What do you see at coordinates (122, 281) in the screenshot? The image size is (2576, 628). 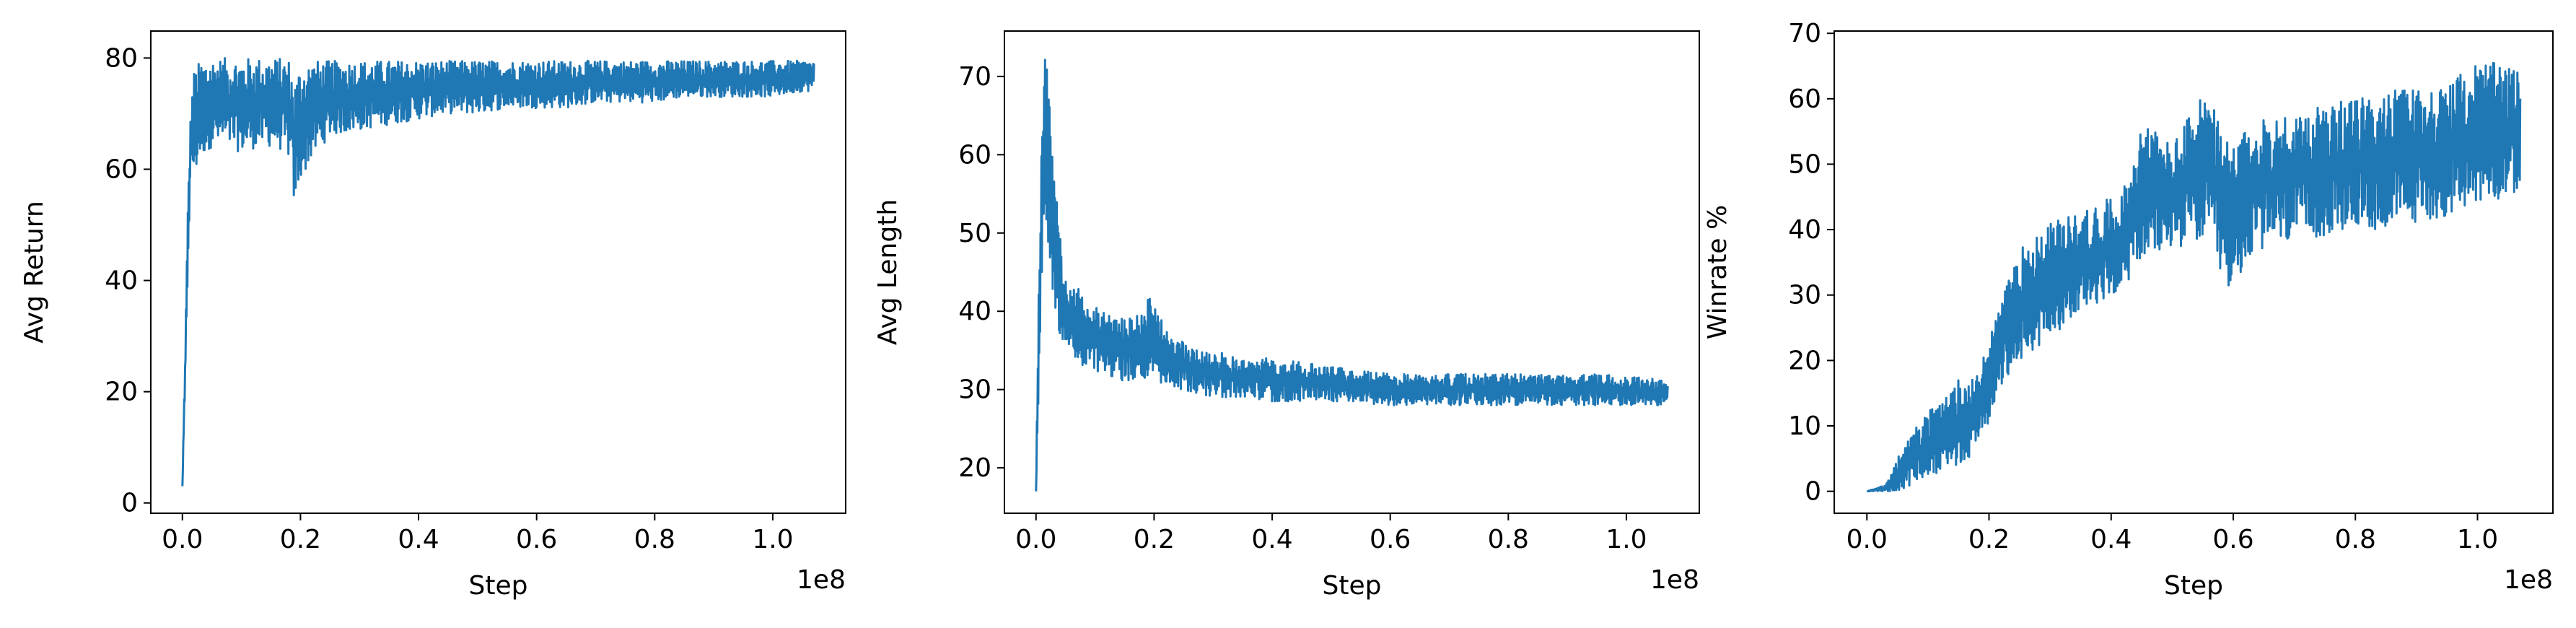 I see `avg-return-y-tick-label: 40` at bounding box center [122, 281].